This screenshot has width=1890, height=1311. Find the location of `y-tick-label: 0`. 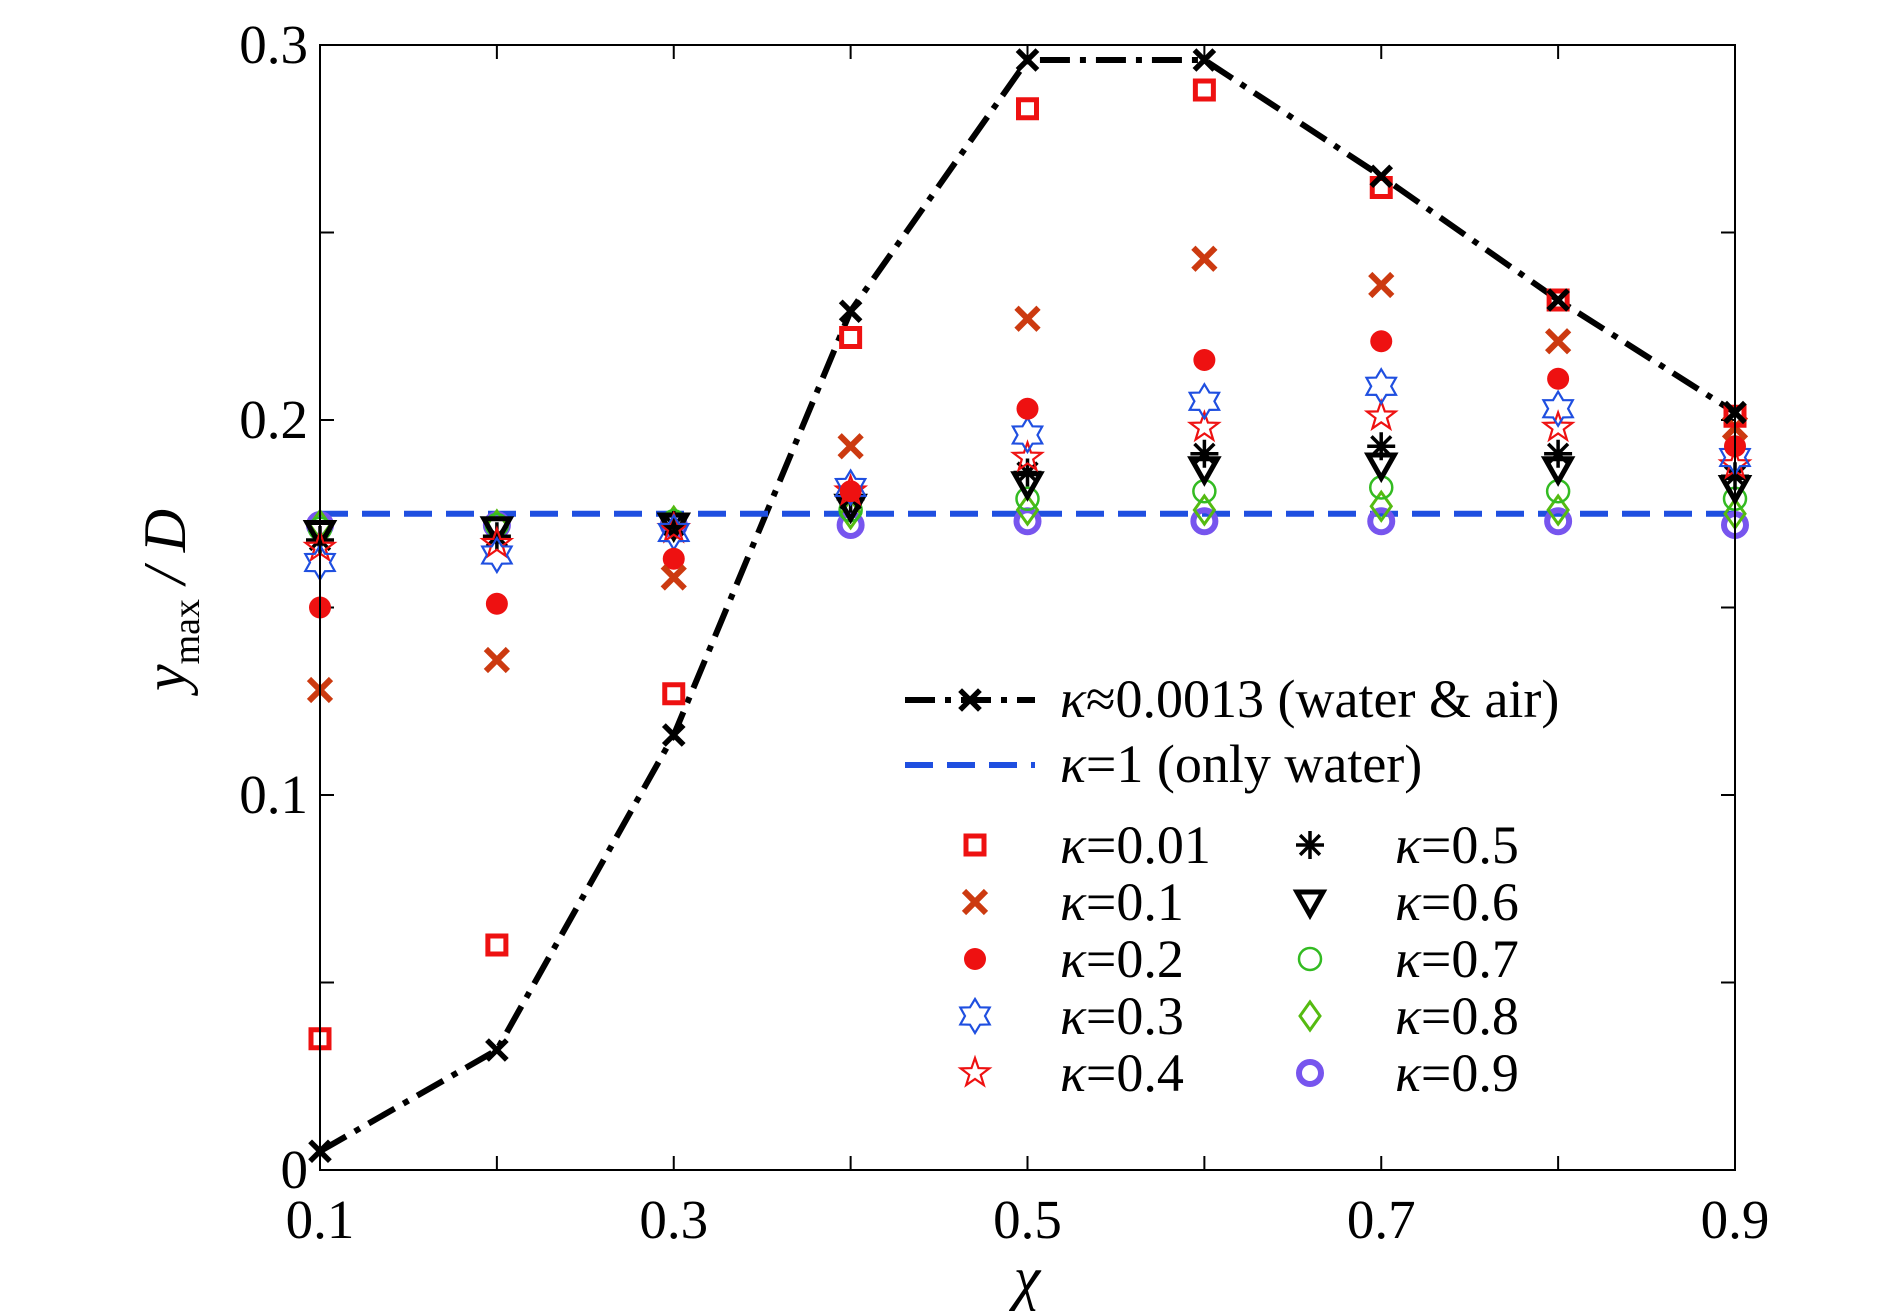

y-tick-label: 0 is located at coordinates (295, 1169).